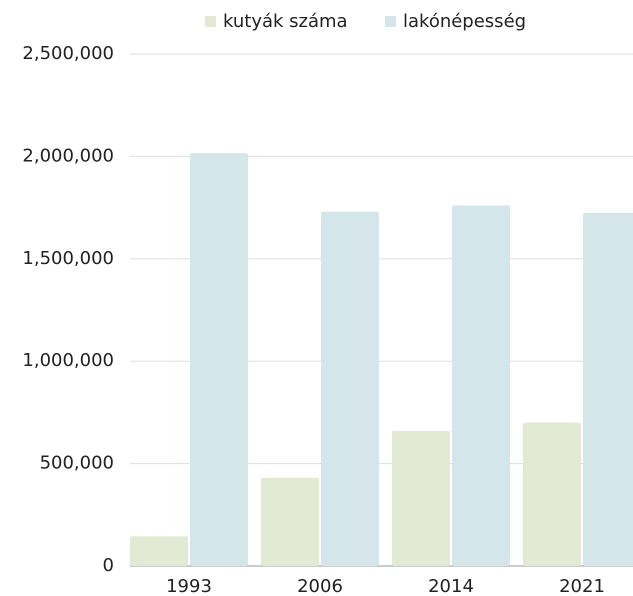 This screenshot has width=633, height=596. Describe the element at coordinates (68, 155) in the screenshot. I see `y-tick-label: 2,000,000` at that location.